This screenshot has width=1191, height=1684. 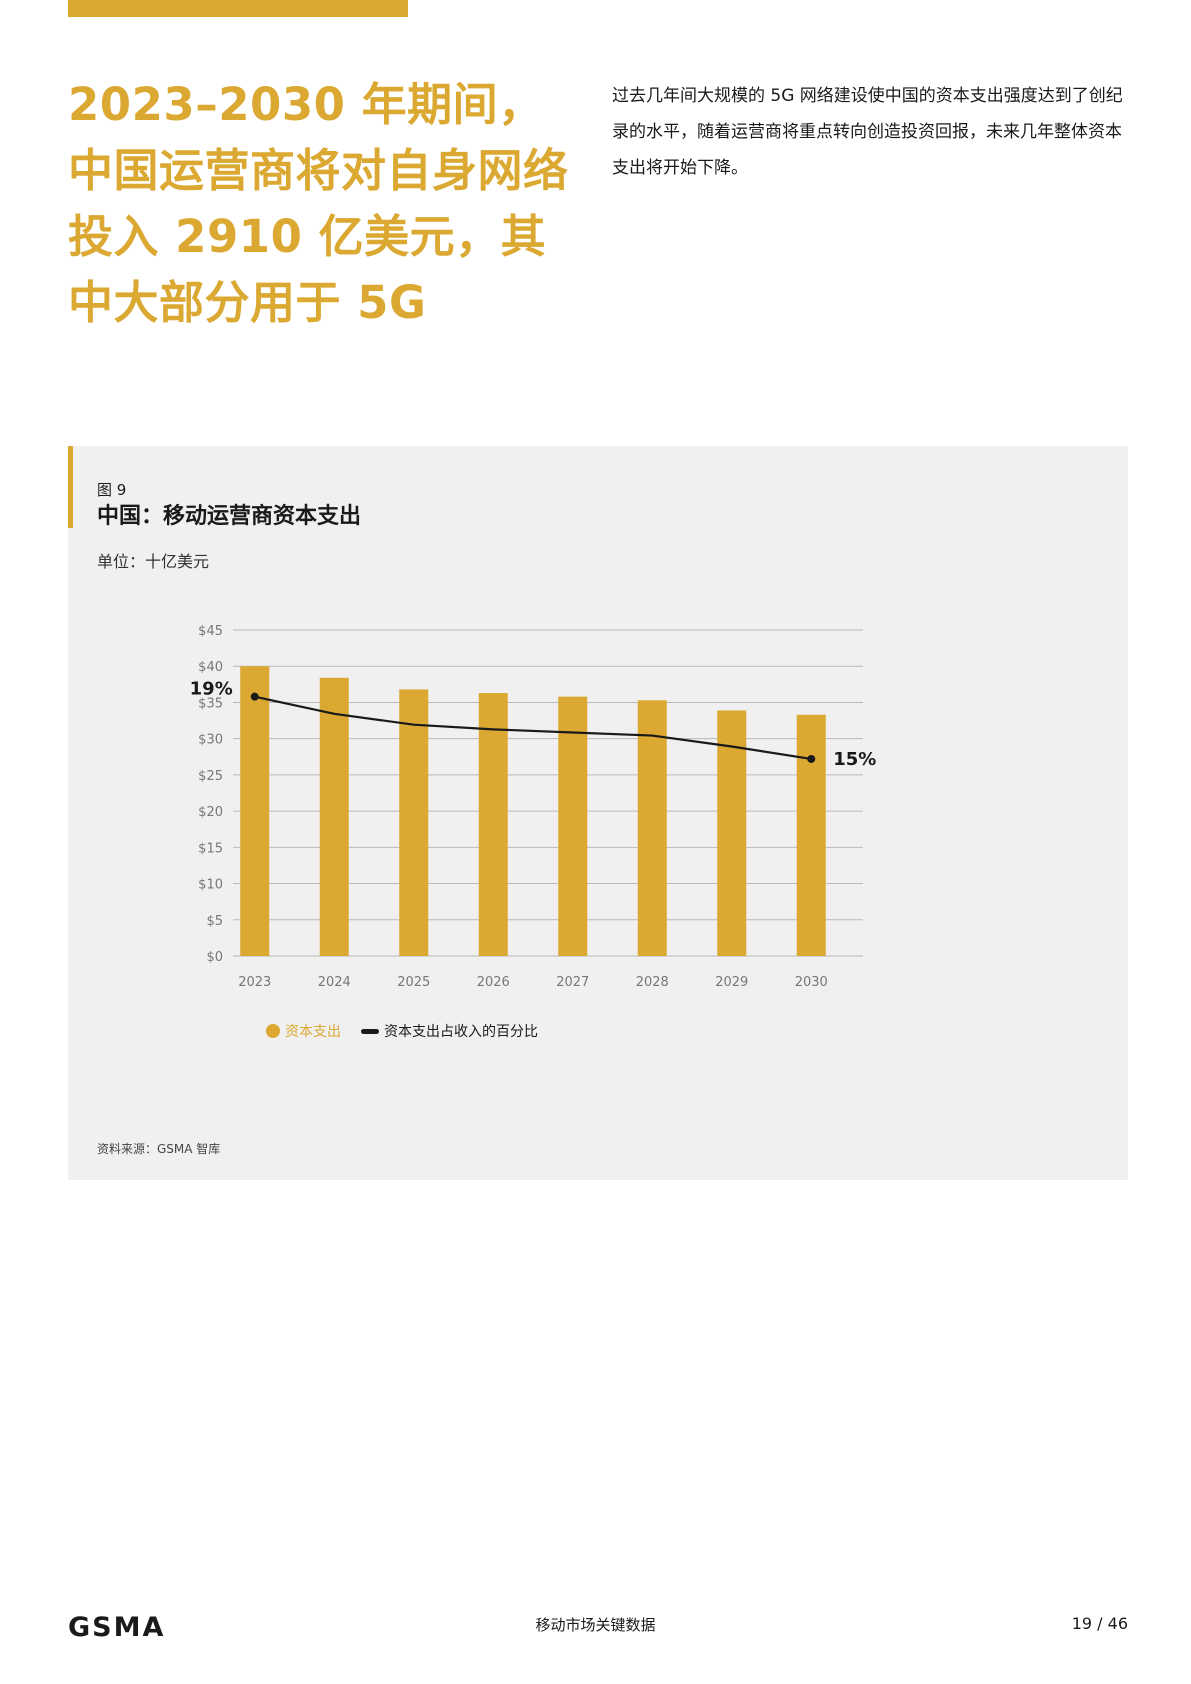 I want to click on bar-2024, so click(x=334, y=816).